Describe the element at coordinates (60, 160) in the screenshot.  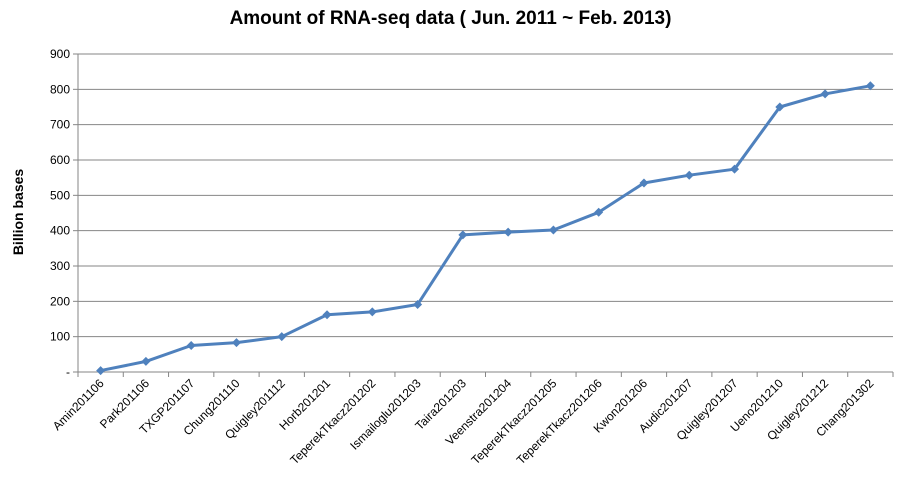
I see `y-tick-label: 600` at that location.